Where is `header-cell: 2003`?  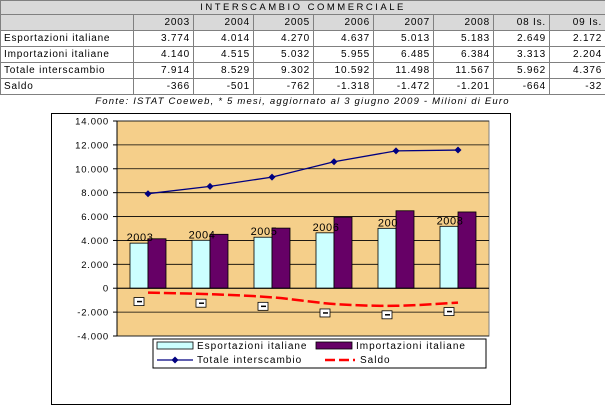 header-cell: 2003 is located at coordinates (163, 22).